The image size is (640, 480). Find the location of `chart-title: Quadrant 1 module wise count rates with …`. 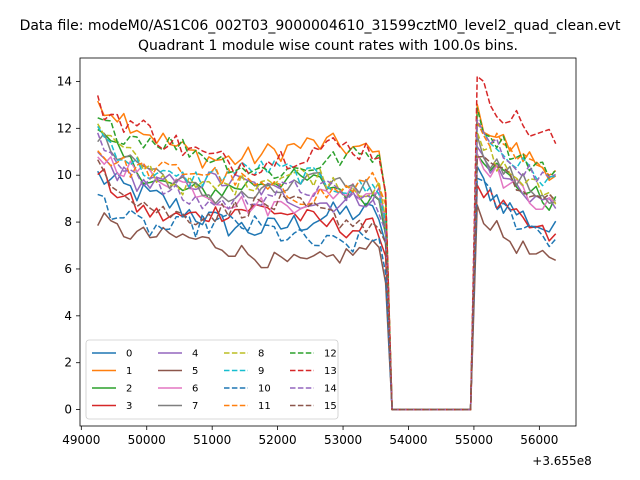

chart-title: Quadrant 1 module wise count rates with … is located at coordinates (328, 46).